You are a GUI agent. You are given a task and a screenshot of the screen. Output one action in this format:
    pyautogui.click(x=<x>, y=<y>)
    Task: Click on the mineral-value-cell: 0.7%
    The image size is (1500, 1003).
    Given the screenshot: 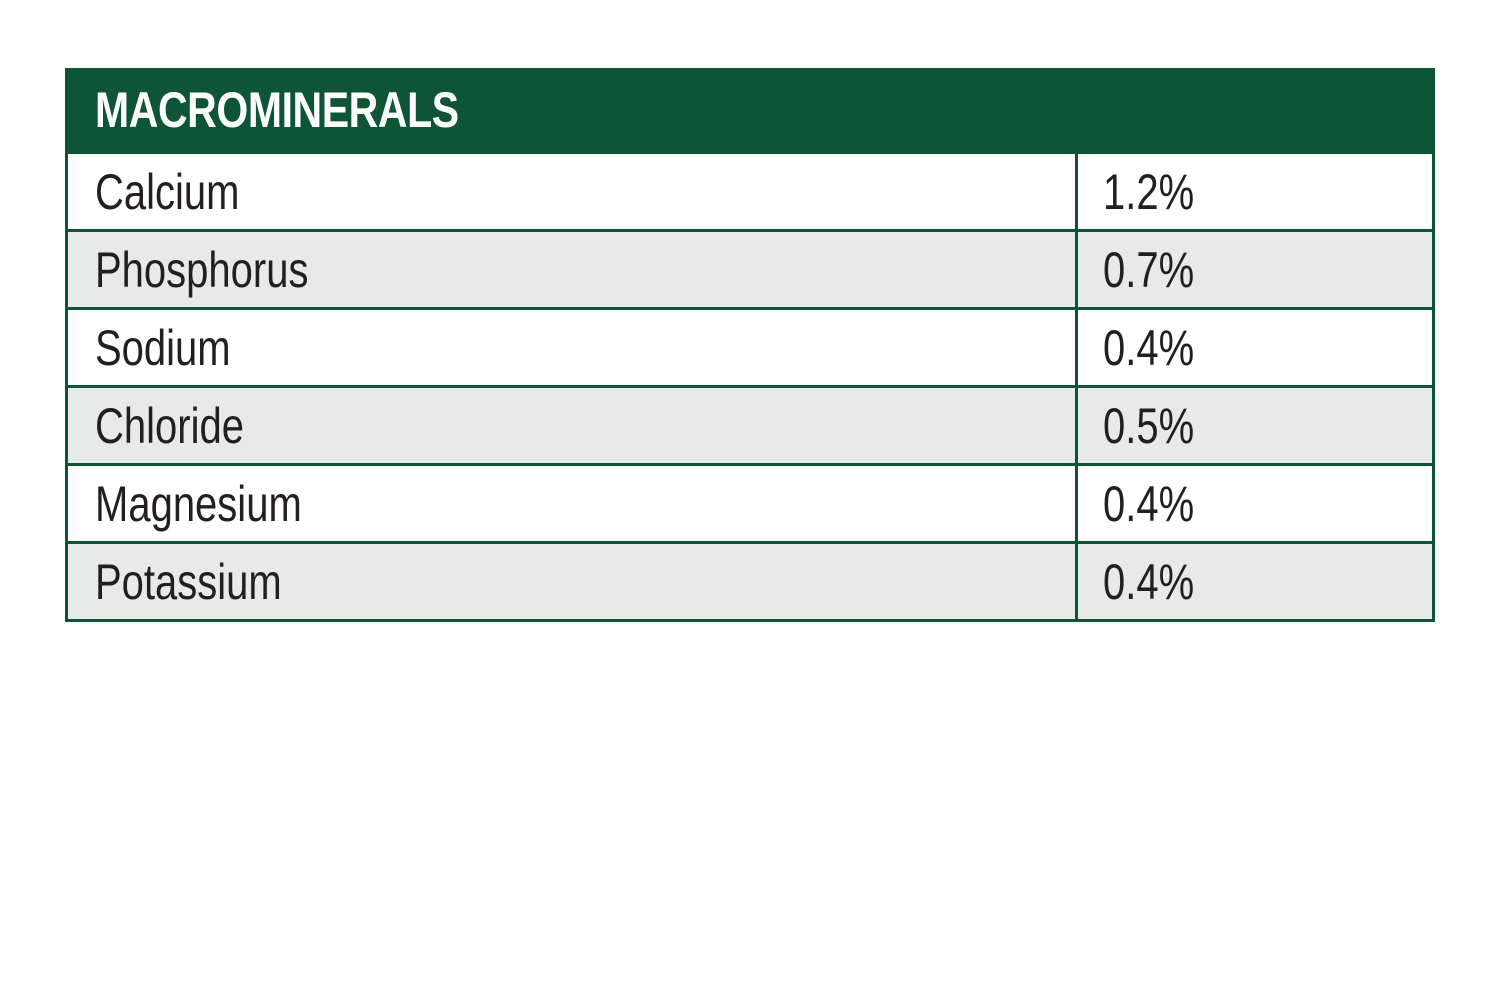 What is the action you would take?
    pyautogui.click(x=1255, y=269)
    